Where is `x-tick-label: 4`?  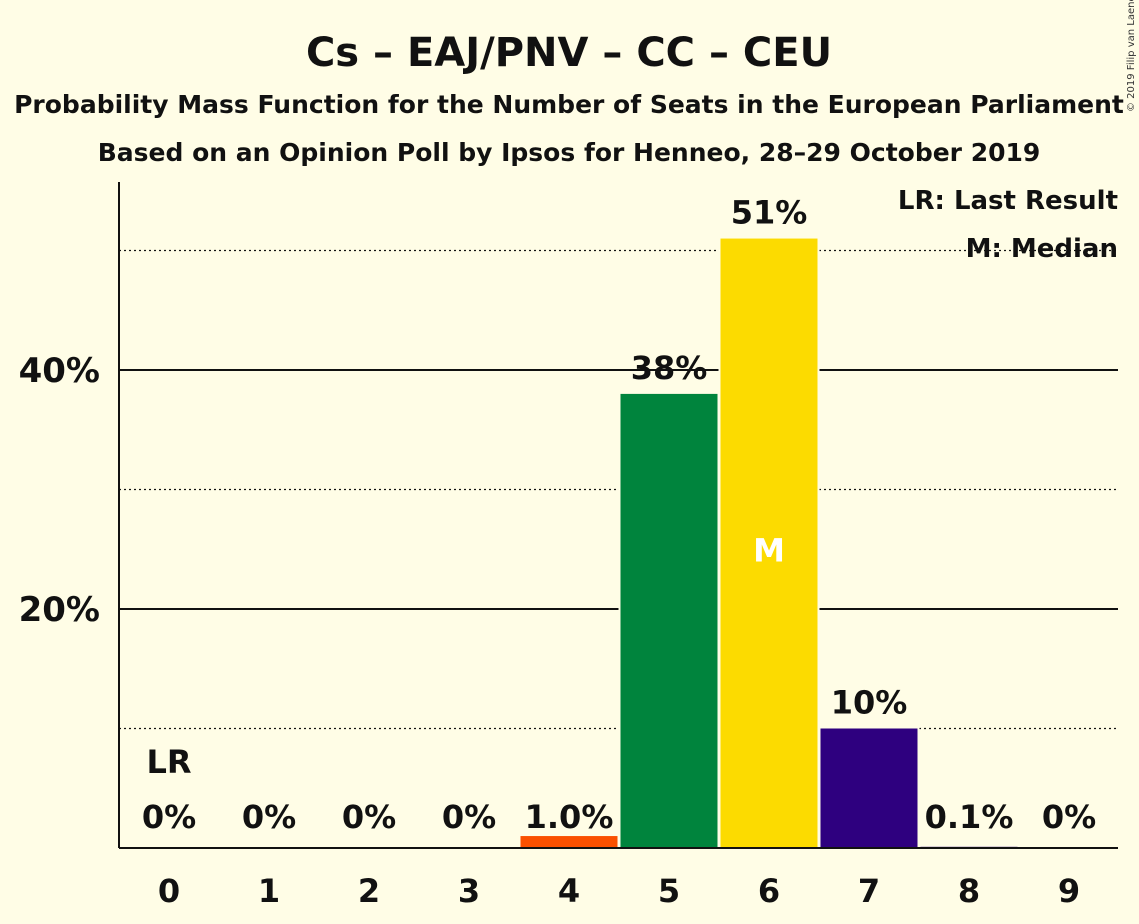 x-tick-label: 4 is located at coordinates (569, 891).